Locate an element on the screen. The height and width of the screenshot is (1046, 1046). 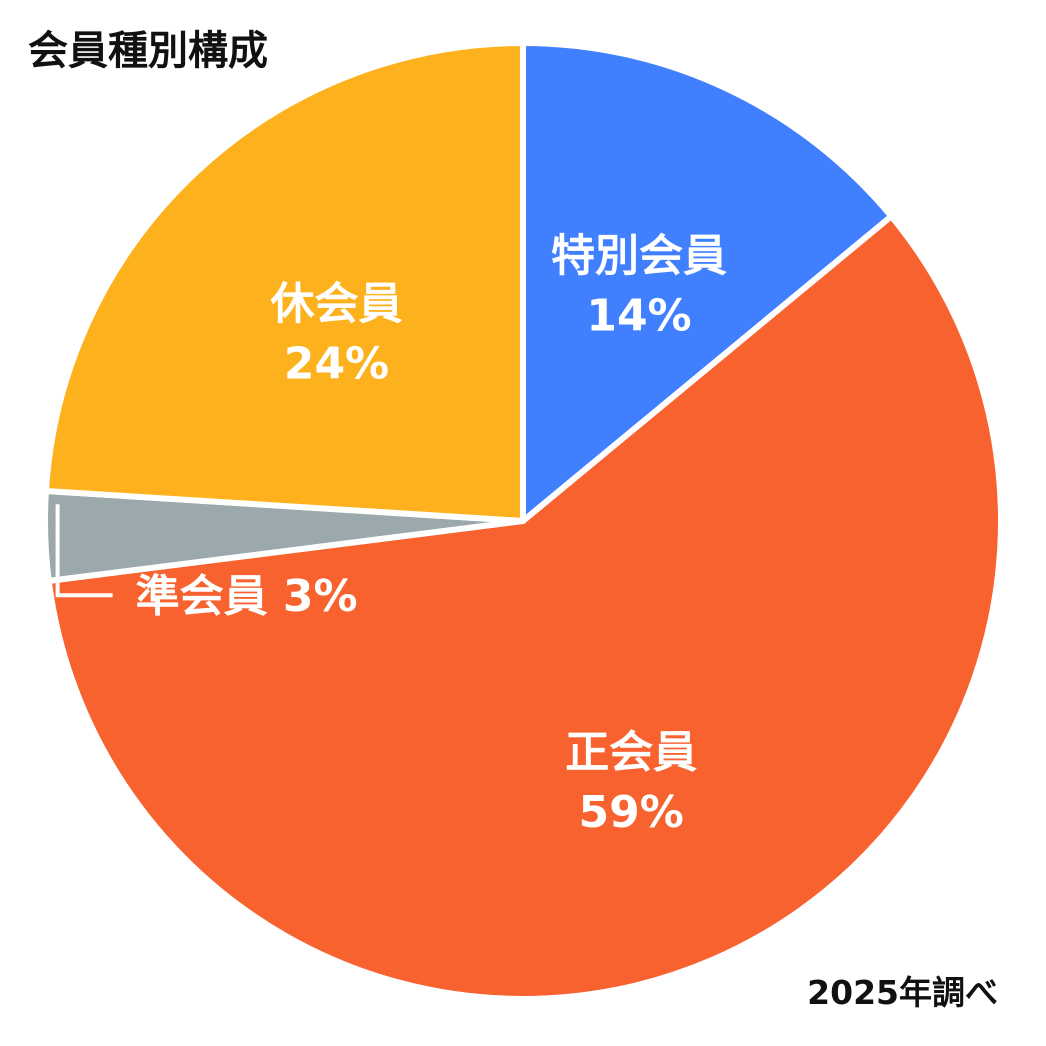
slice-value-label: 24% is located at coordinates (336, 363).